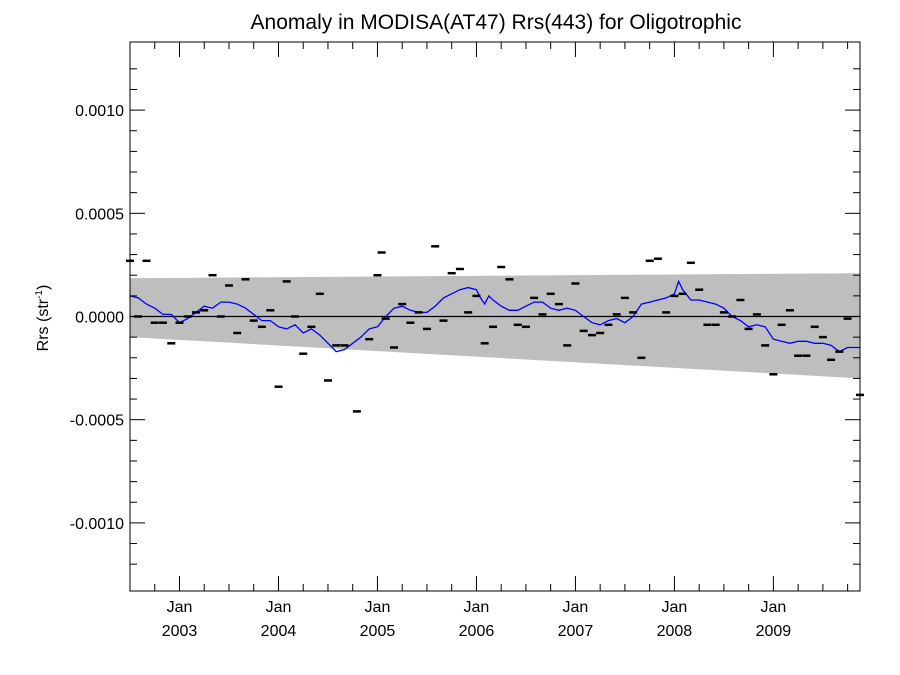 The height and width of the screenshot is (675, 900). Describe the element at coordinates (773, 607) in the screenshot. I see `x-tick-month-6: Jan` at that location.